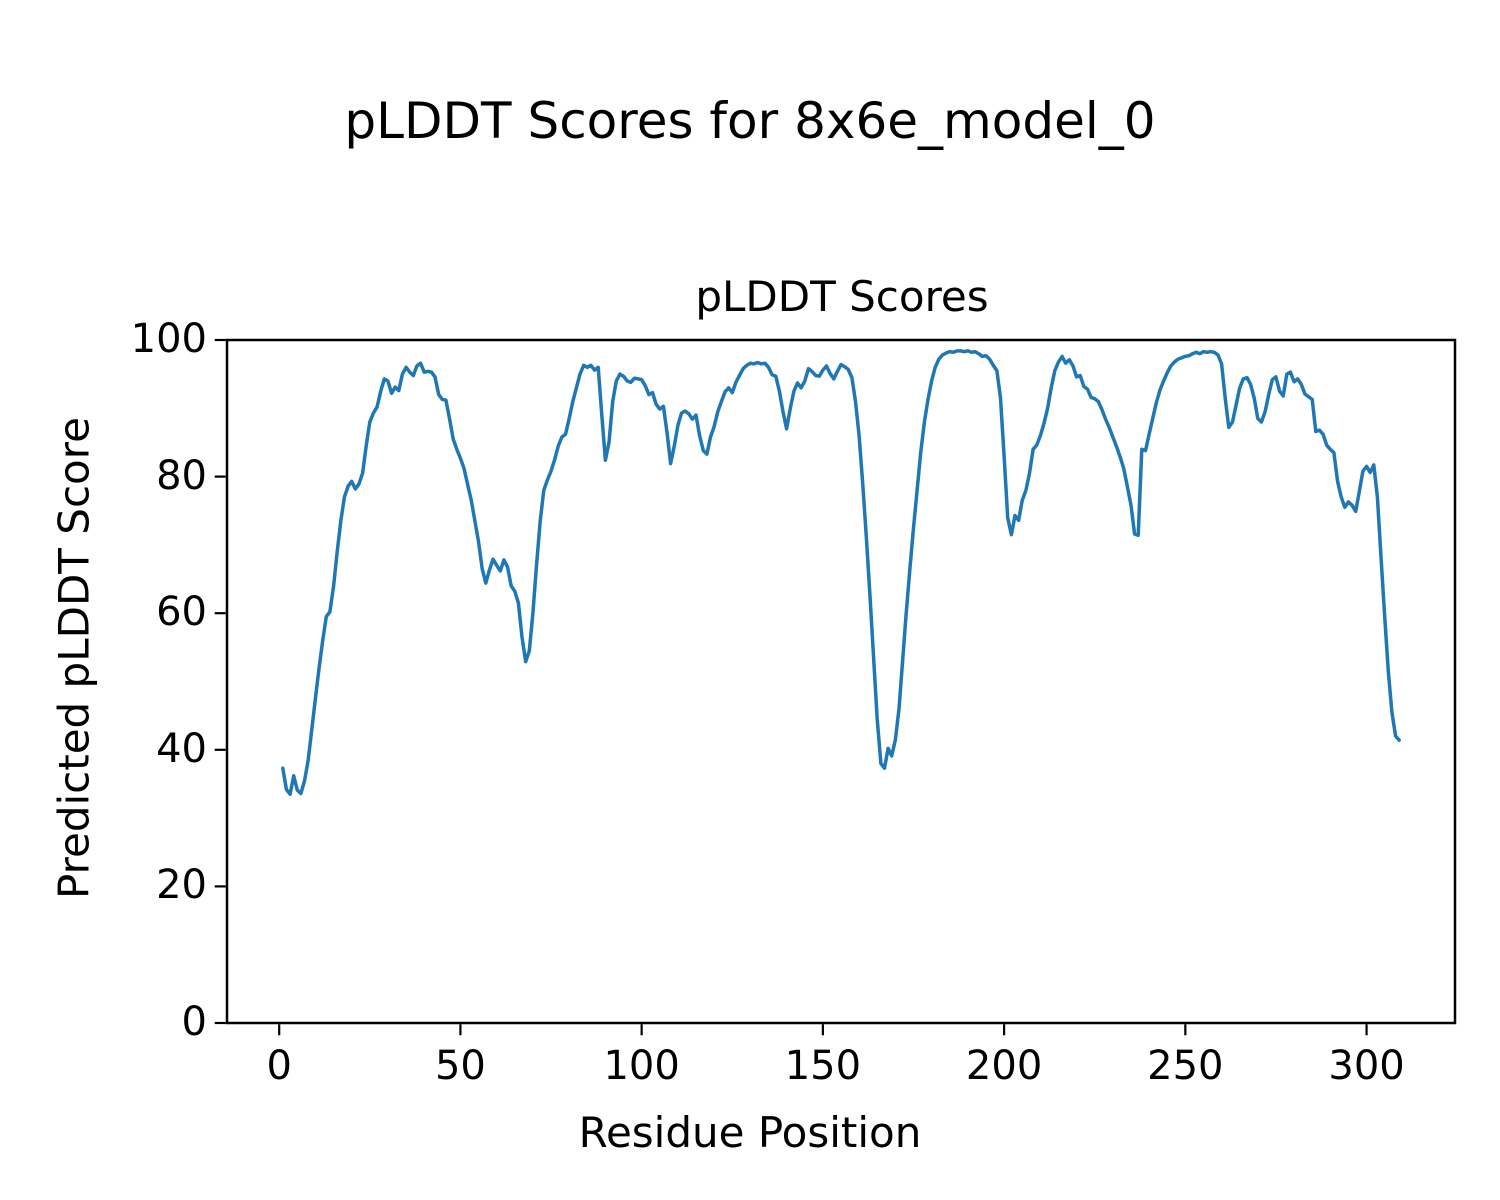  What do you see at coordinates (842, 296) in the screenshot?
I see `axes-title: pLDDT Scores` at bounding box center [842, 296].